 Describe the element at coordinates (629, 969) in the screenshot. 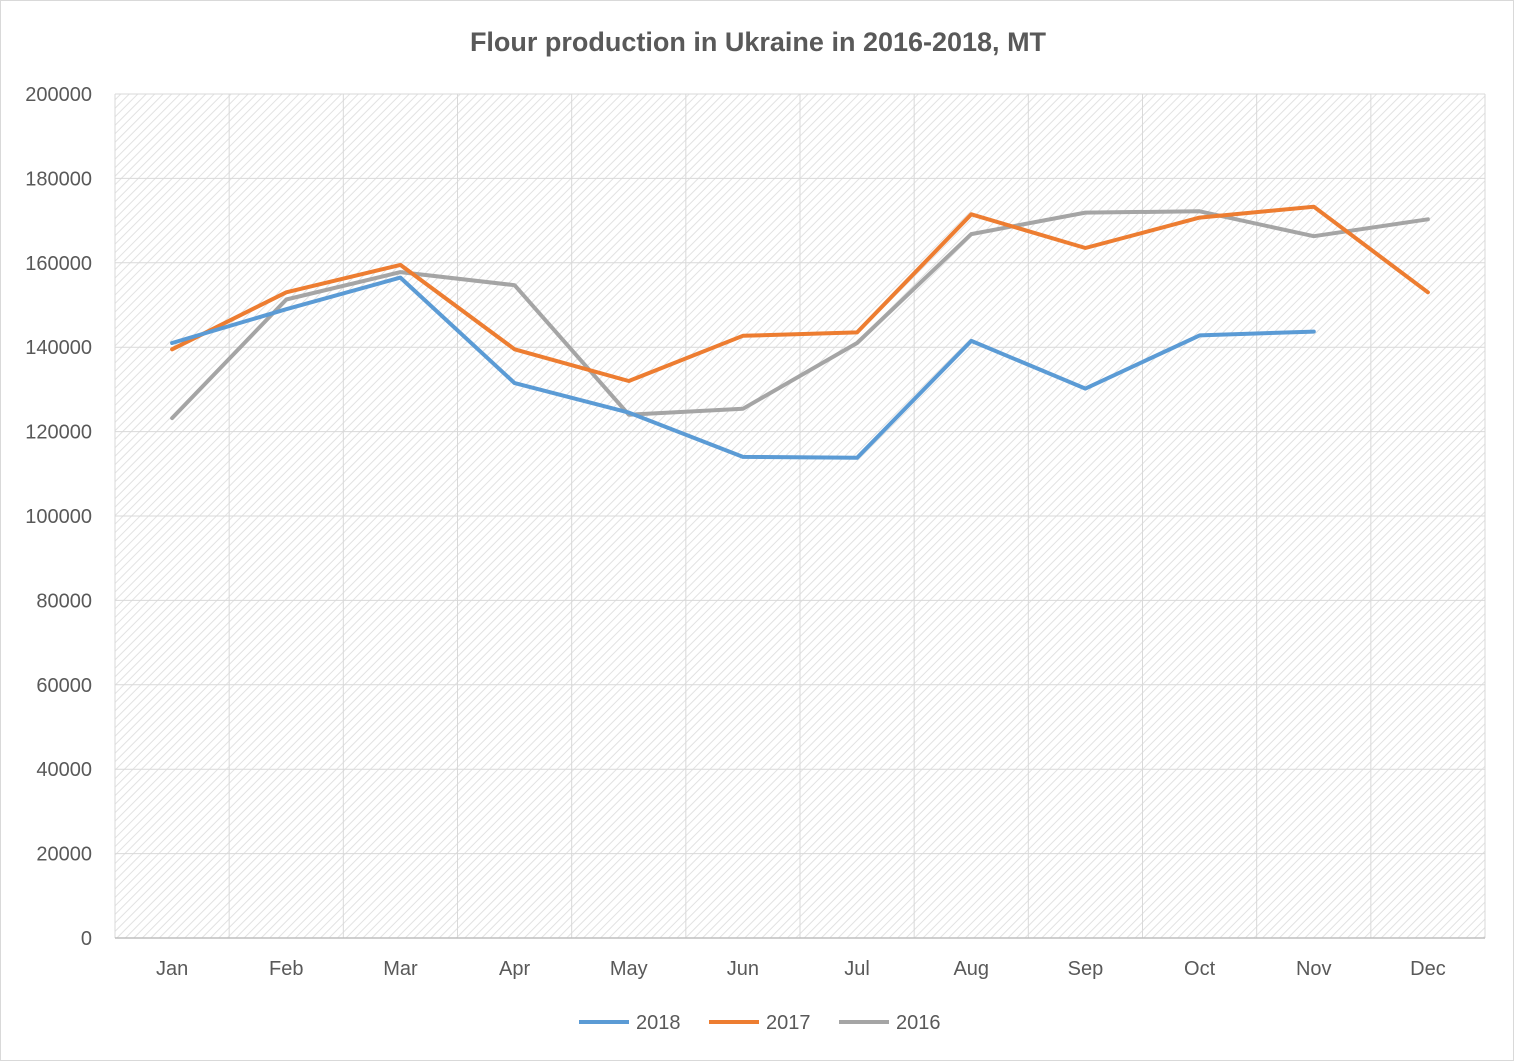

I see `x-tick-label: May` at that location.